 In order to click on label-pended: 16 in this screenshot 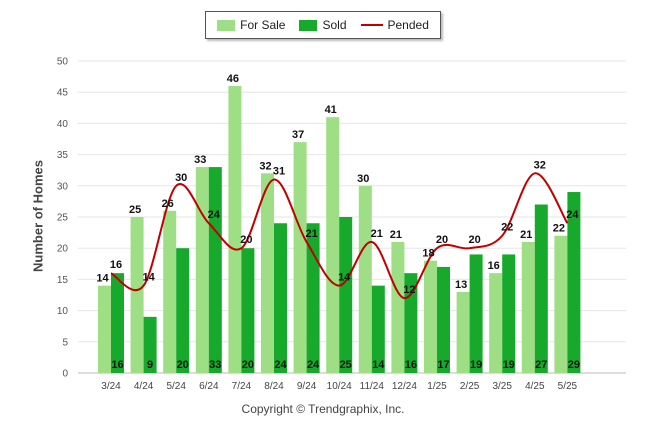, I will do `click(116, 265)`.